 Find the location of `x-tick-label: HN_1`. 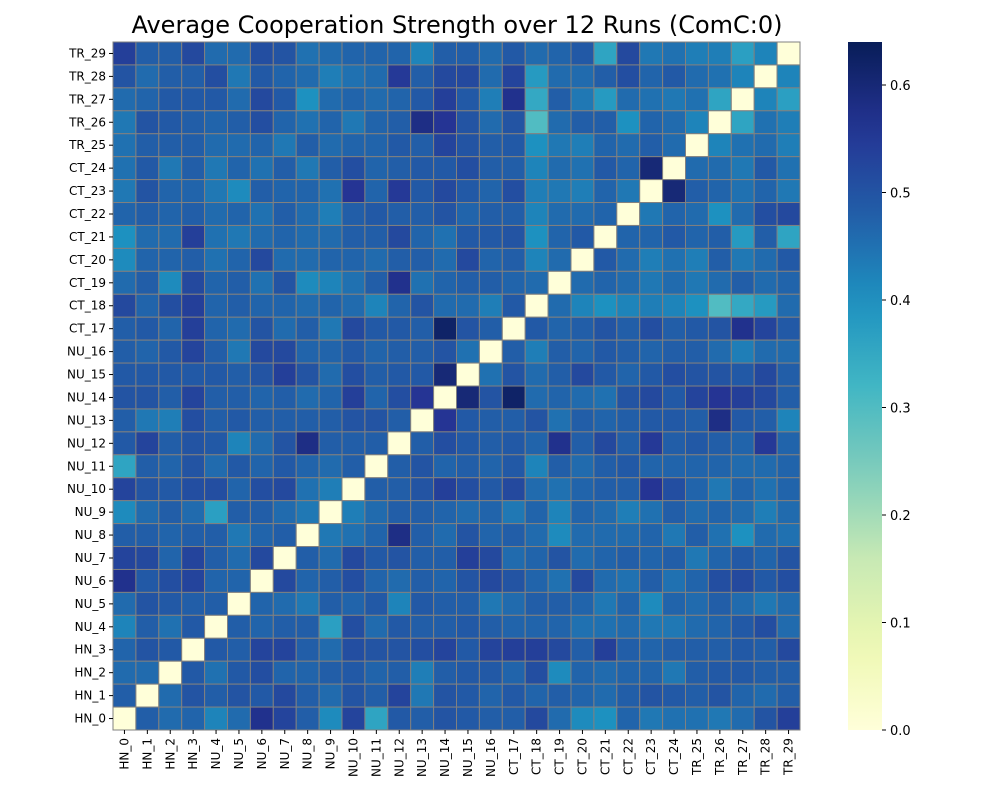

x-tick-label: HN_1 is located at coordinates (147, 754).